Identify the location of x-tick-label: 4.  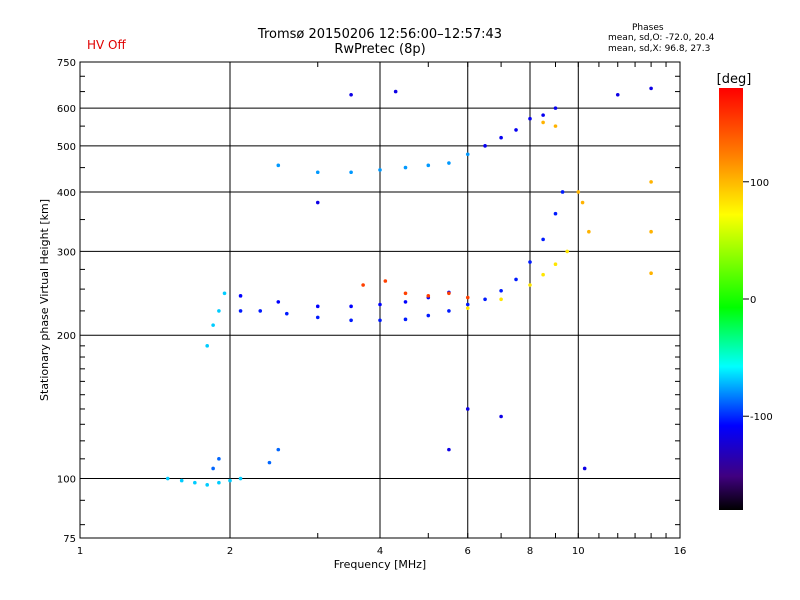
(380, 551).